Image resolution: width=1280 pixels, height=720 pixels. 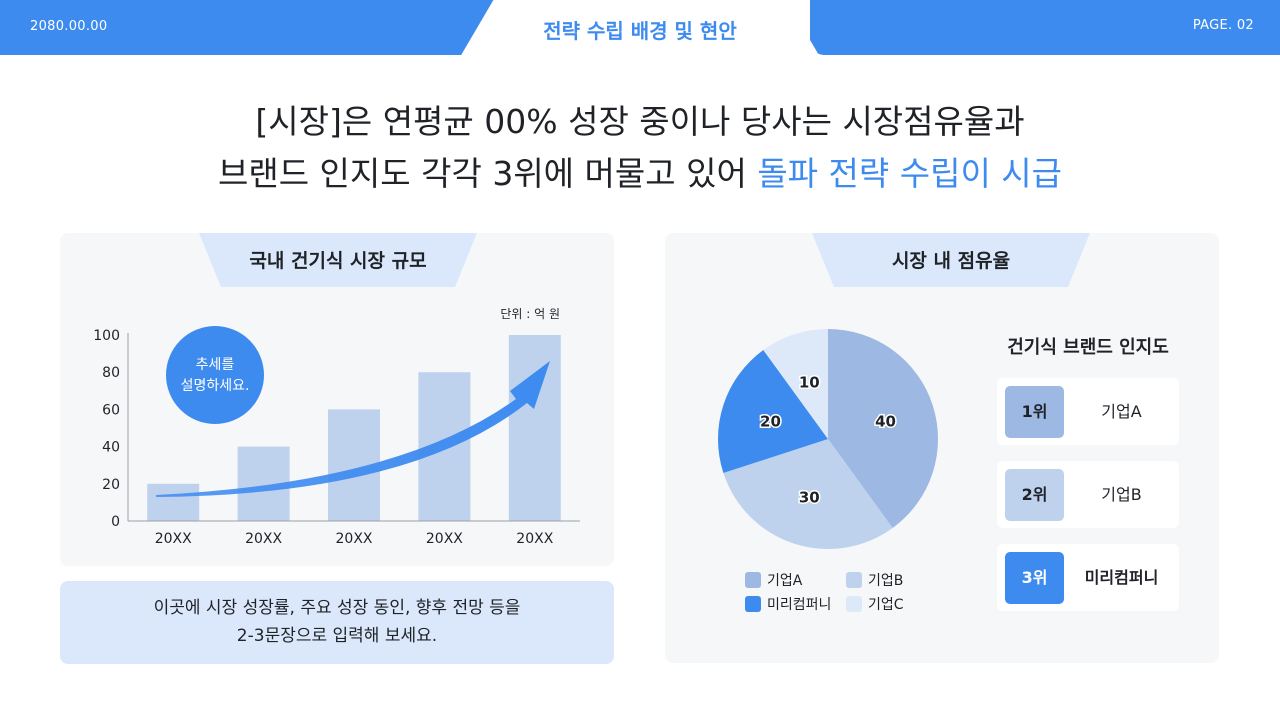 What do you see at coordinates (1223, 25) in the screenshot?
I see `page-number: PAGE. 02` at bounding box center [1223, 25].